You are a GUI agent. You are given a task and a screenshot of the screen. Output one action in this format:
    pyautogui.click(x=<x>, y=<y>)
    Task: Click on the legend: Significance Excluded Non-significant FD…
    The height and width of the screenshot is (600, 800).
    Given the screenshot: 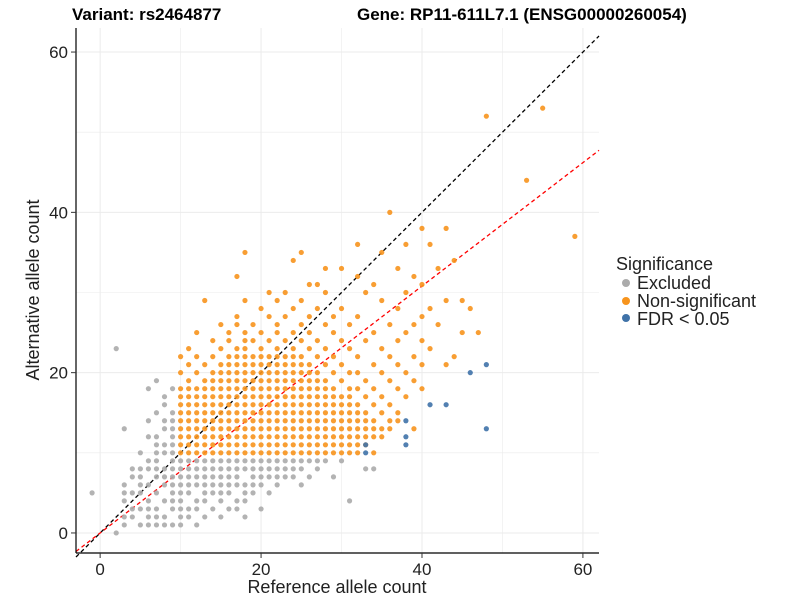 What is the action you would take?
    pyautogui.click(x=686, y=291)
    